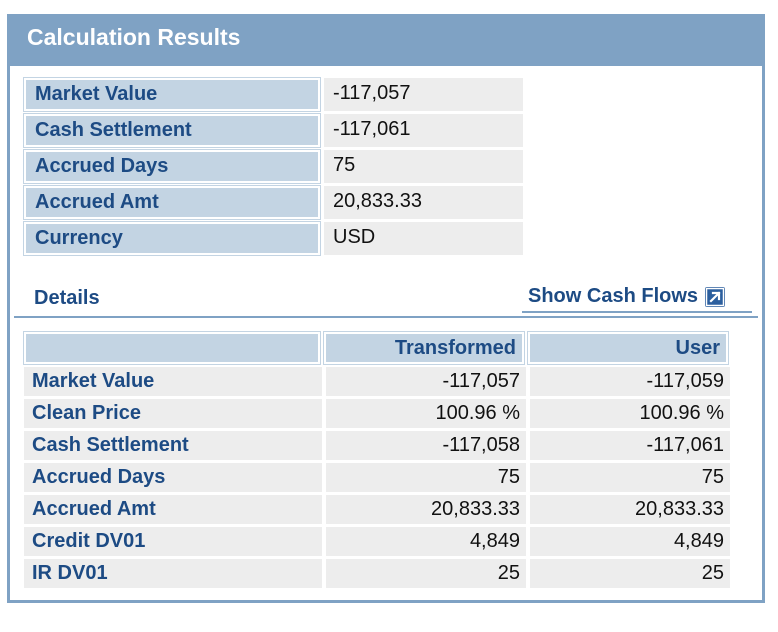 The height and width of the screenshot is (632, 778). What do you see at coordinates (426, 573) in the screenshot?
I see `transformed-value: 25` at bounding box center [426, 573].